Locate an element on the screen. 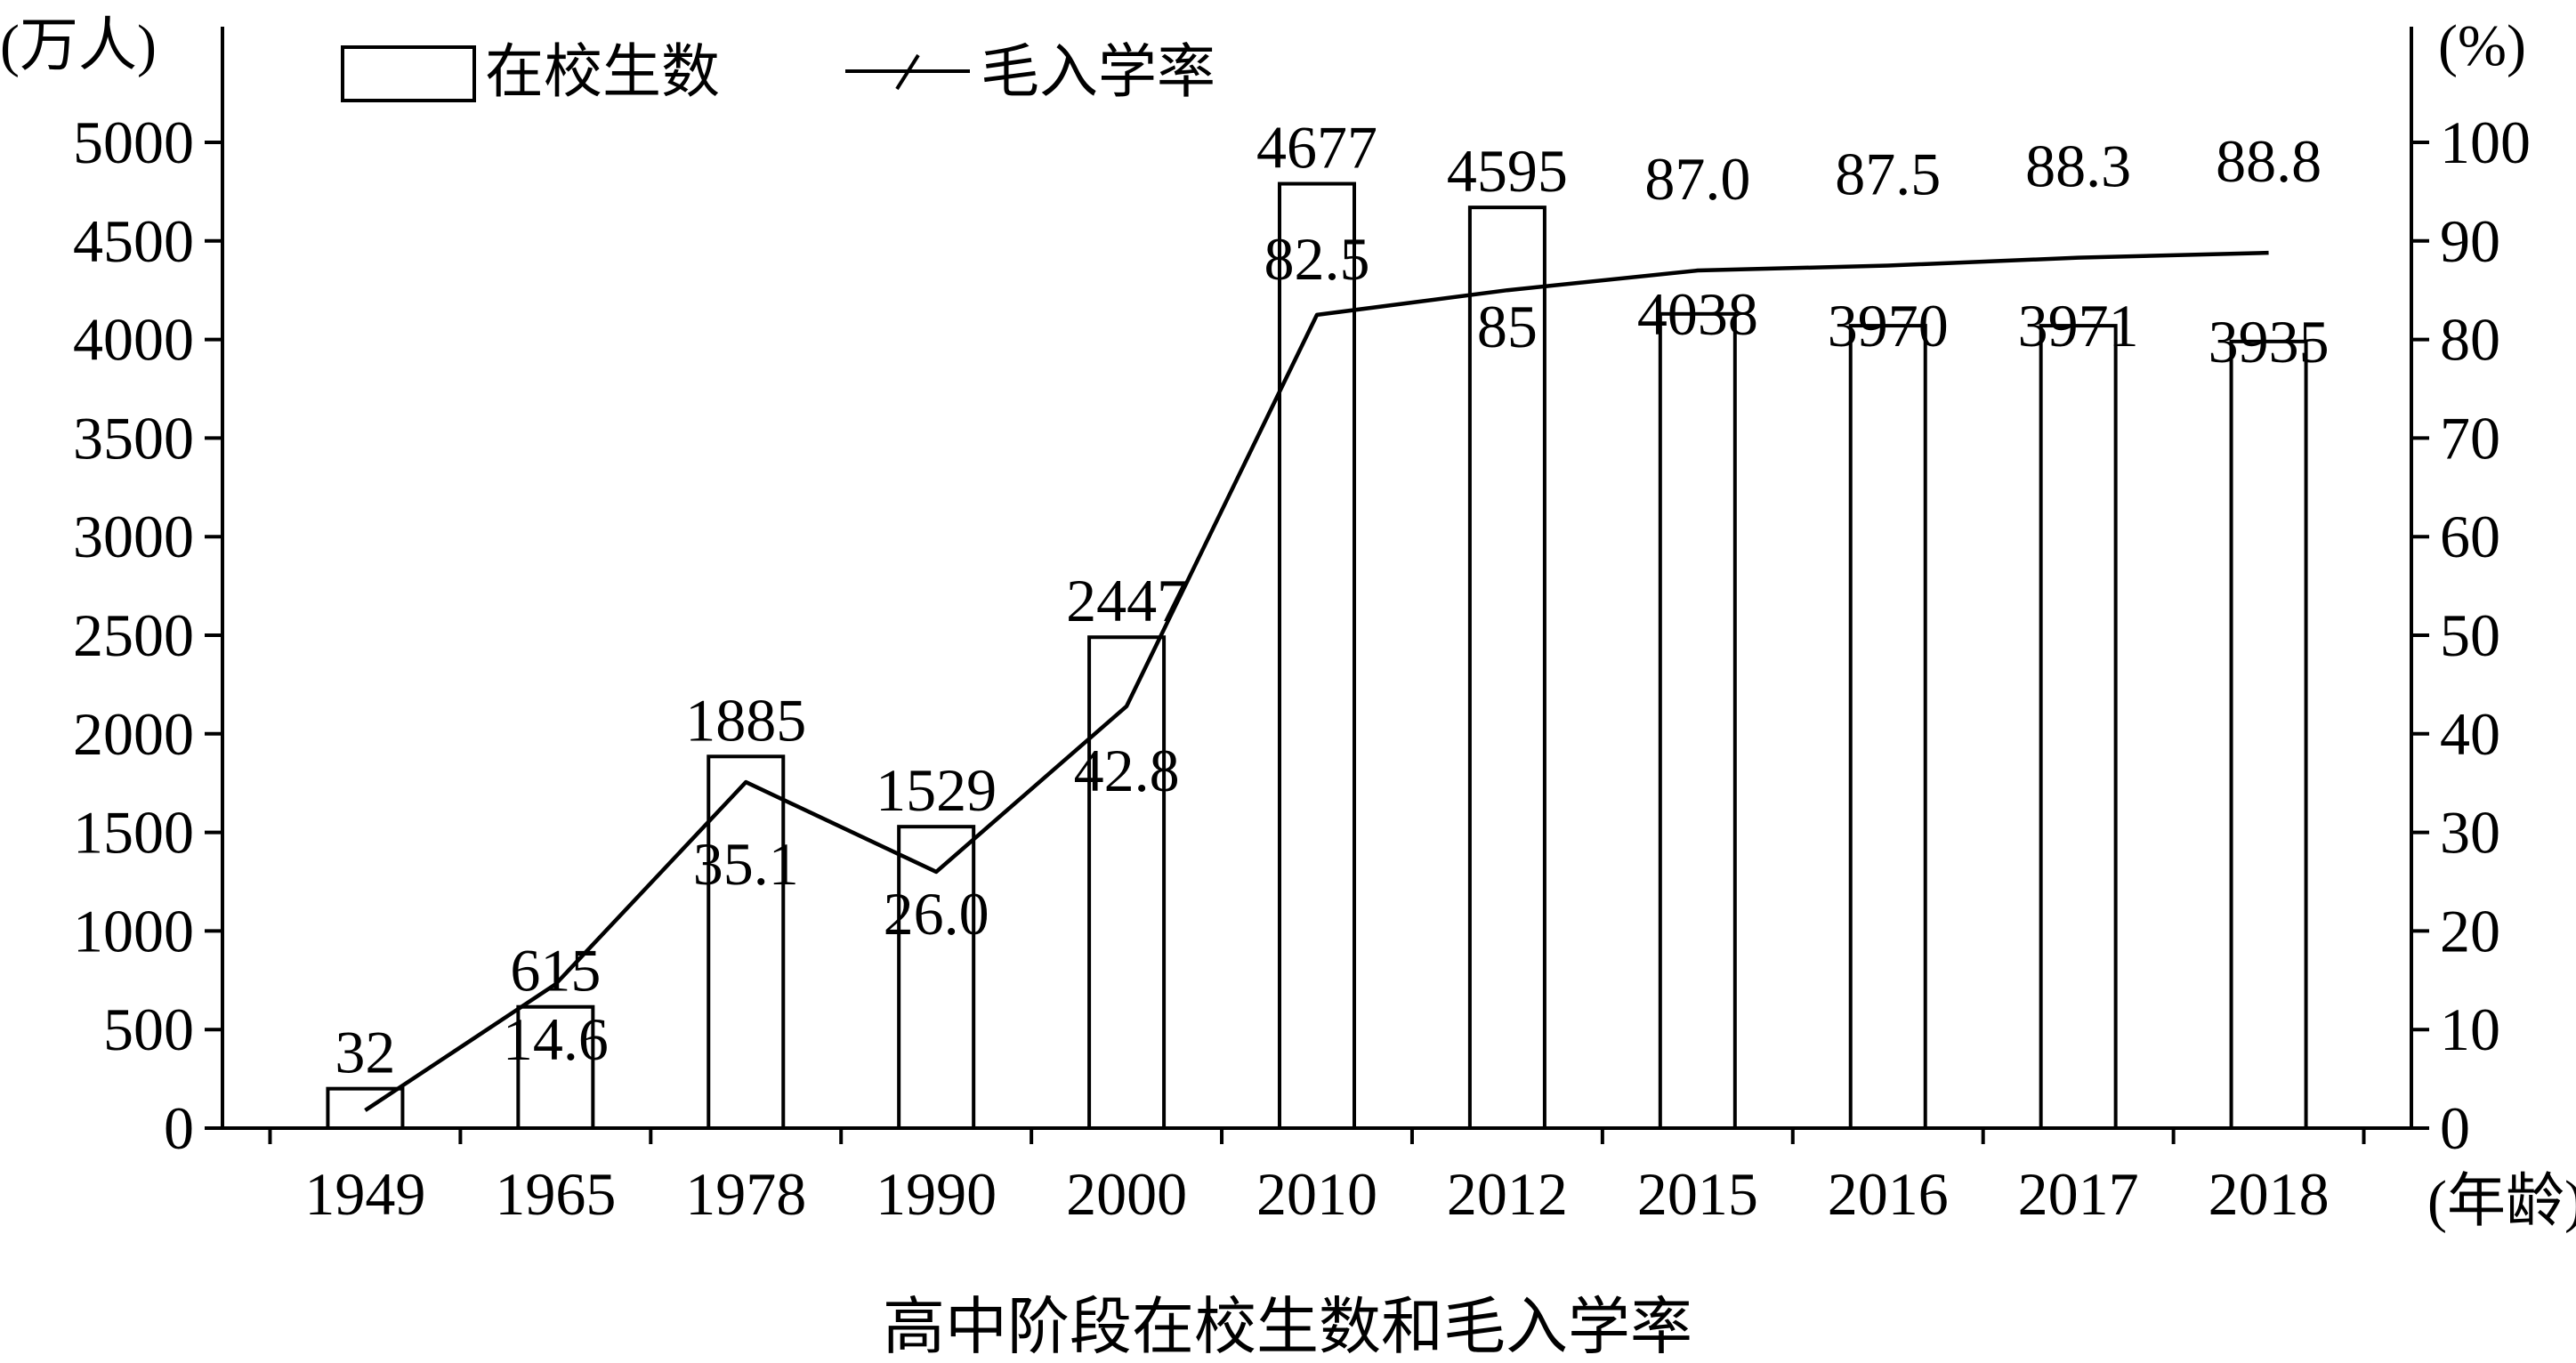 Image resolution: width=2576 pixels, height=1363 pixels. left-axis-tick-label: 2500 is located at coordinates (133, 635).